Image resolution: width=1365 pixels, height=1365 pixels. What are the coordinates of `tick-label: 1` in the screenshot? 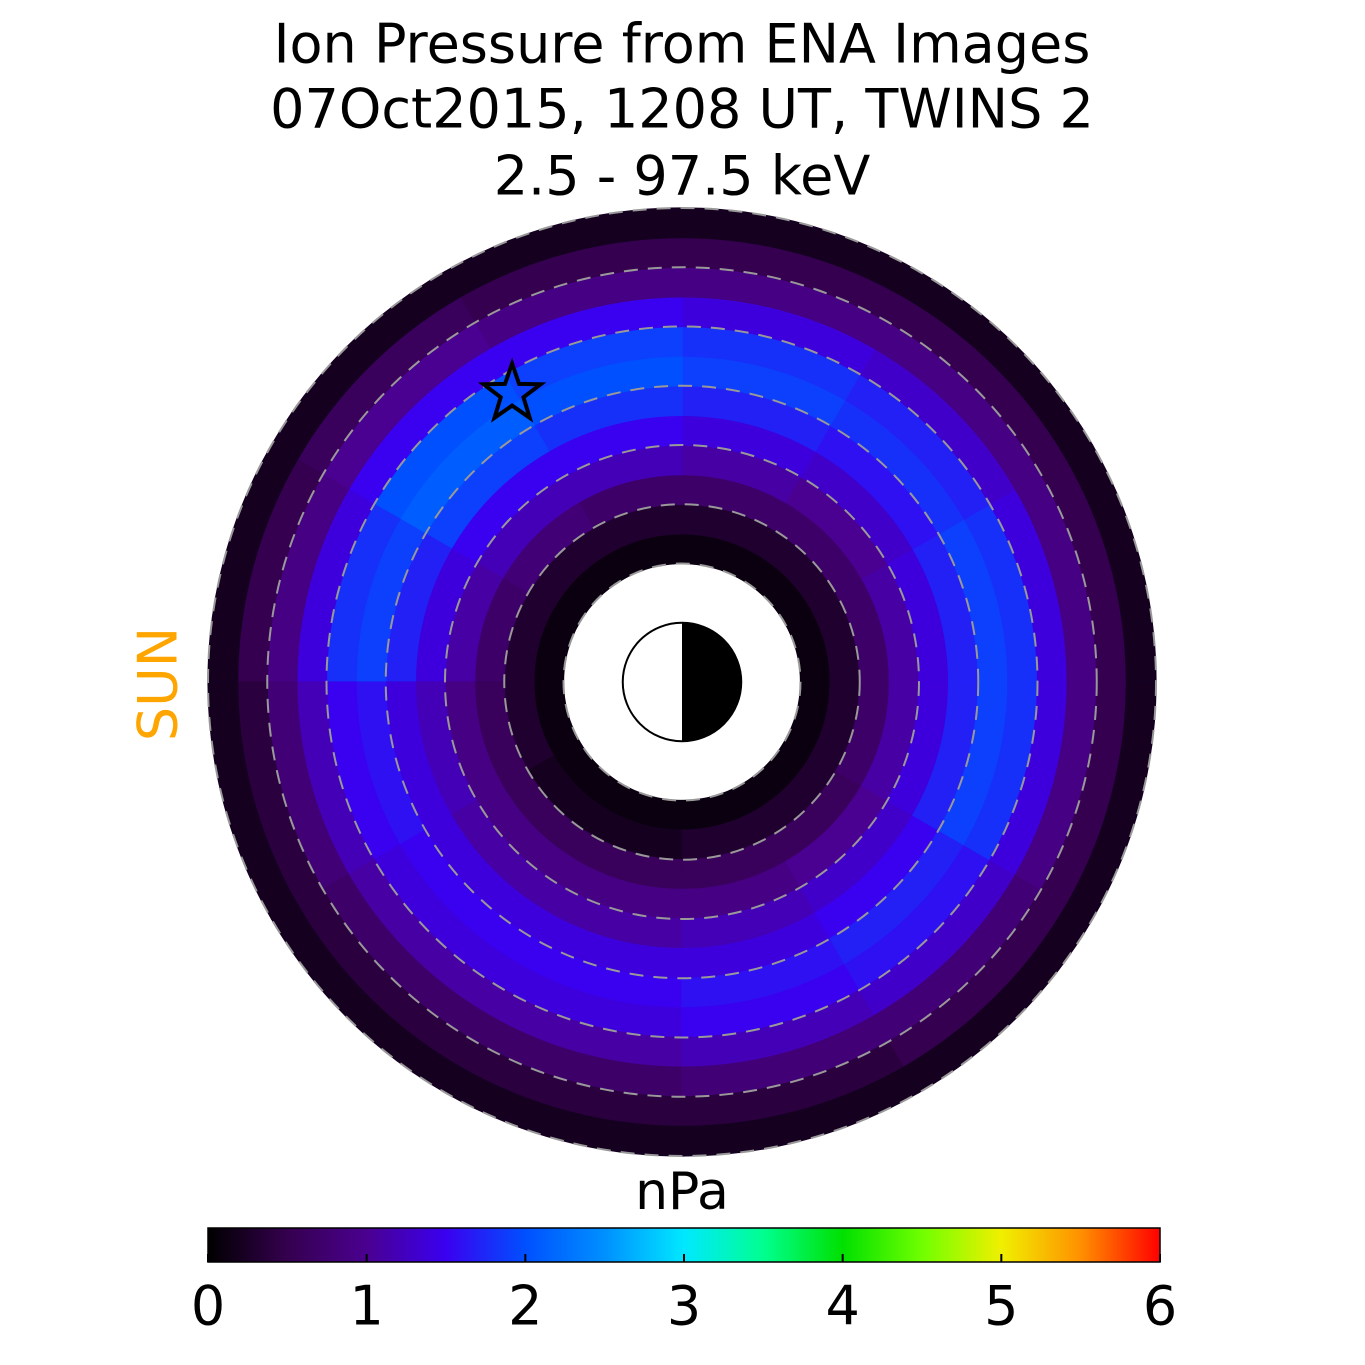 It's located at (366, 1306).